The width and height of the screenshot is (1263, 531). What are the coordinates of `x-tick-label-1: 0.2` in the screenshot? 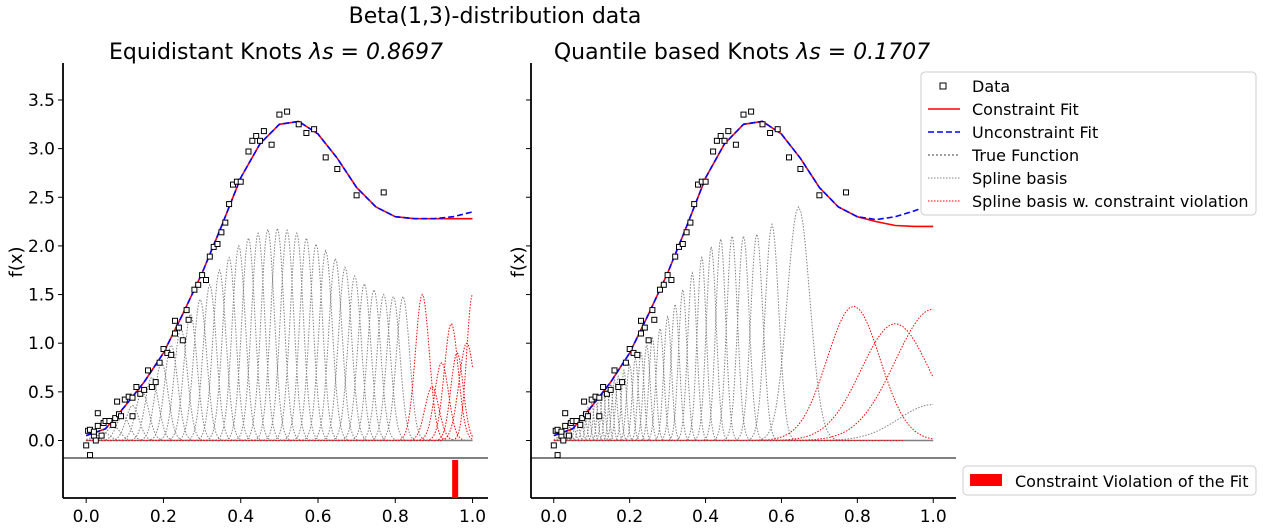 It's located at (629, 517).